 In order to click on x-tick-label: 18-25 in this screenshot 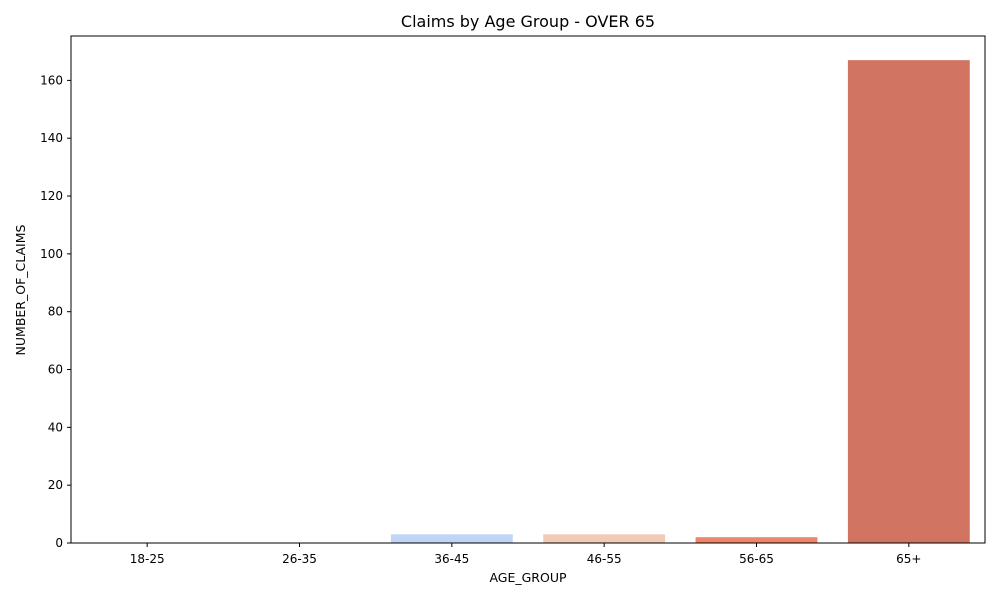, I will do `click(147, 559)`.